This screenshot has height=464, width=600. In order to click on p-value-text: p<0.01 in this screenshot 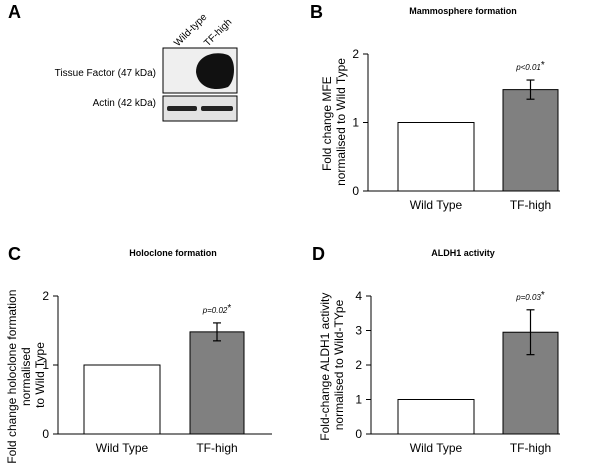, I will do `click(528, 67)`.